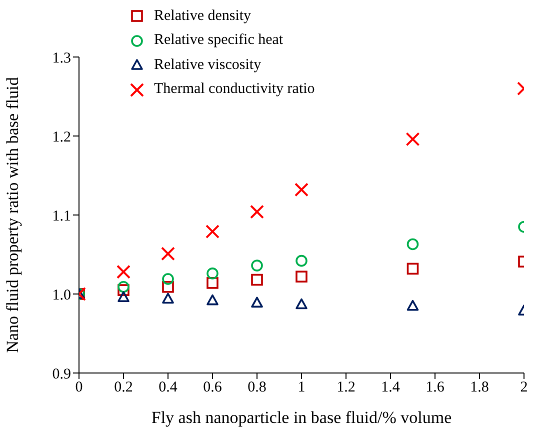  I want to click on x-tick-label: 0, so click(79, 388).